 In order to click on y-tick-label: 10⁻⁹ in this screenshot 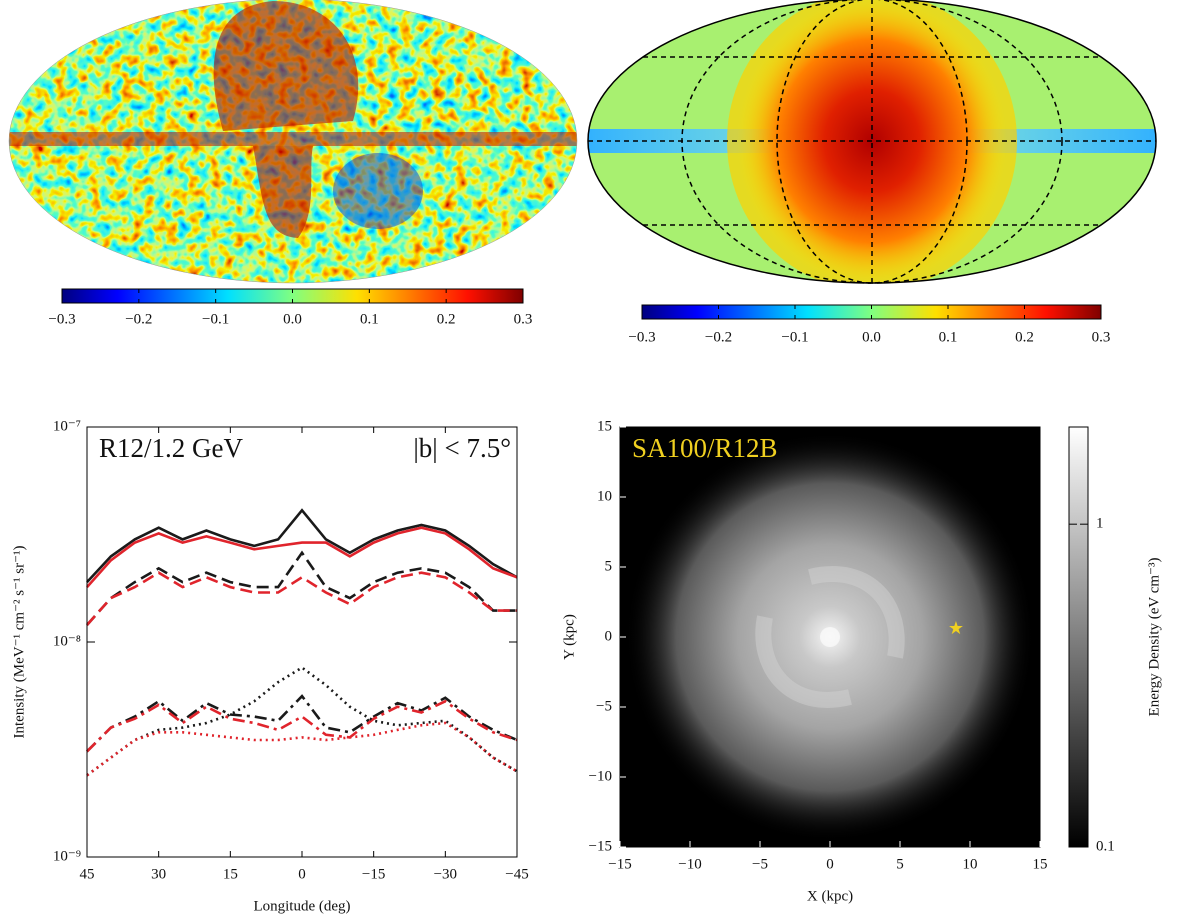, I will do `click(67, 856)`.